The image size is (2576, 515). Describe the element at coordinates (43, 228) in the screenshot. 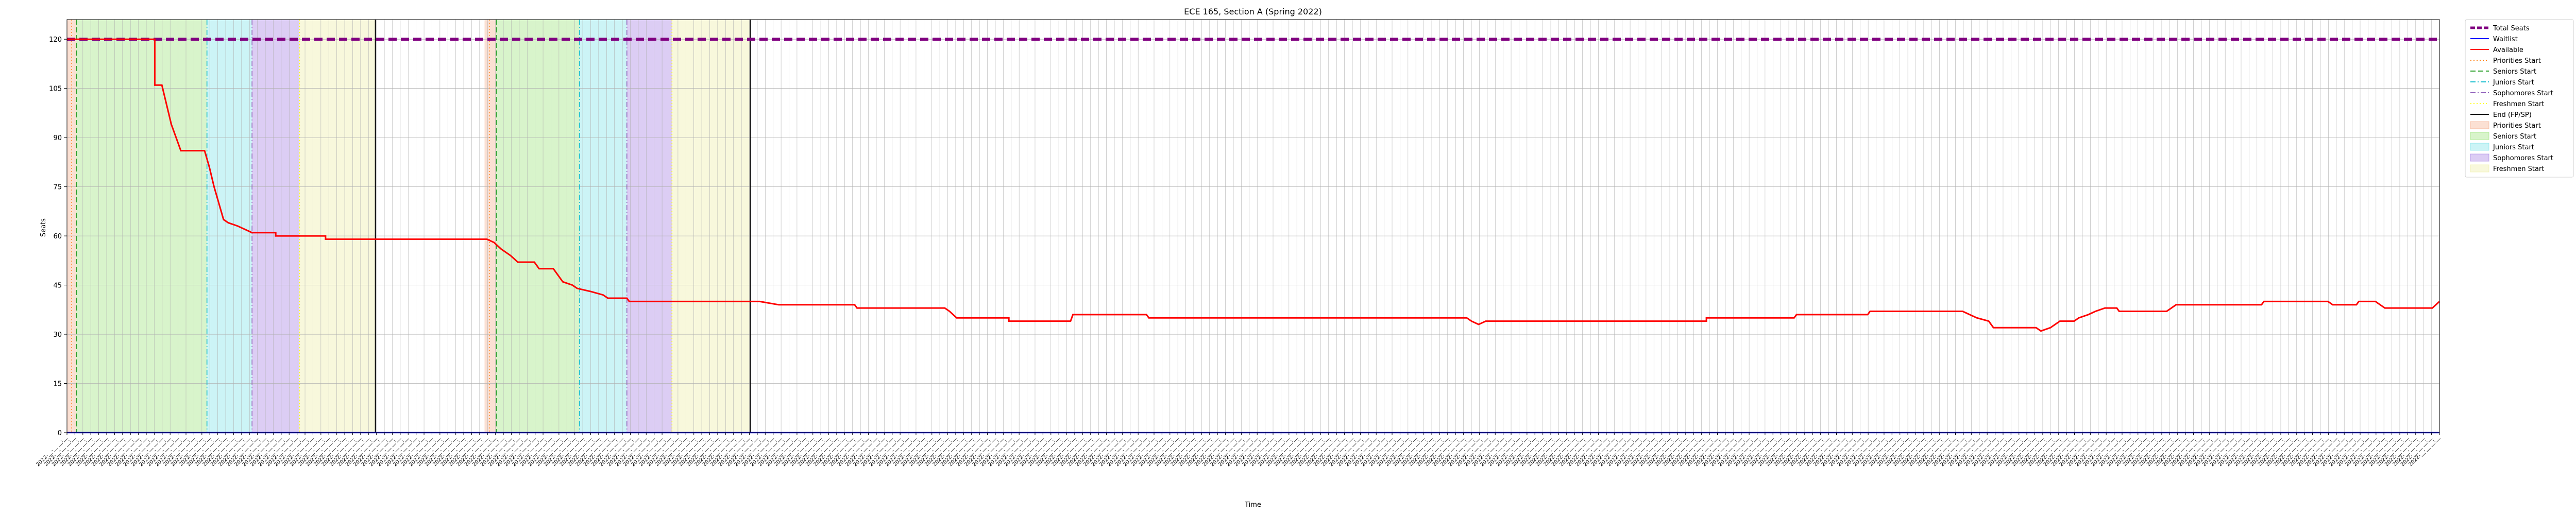

I see `y-axis-label: Seats` at that location.